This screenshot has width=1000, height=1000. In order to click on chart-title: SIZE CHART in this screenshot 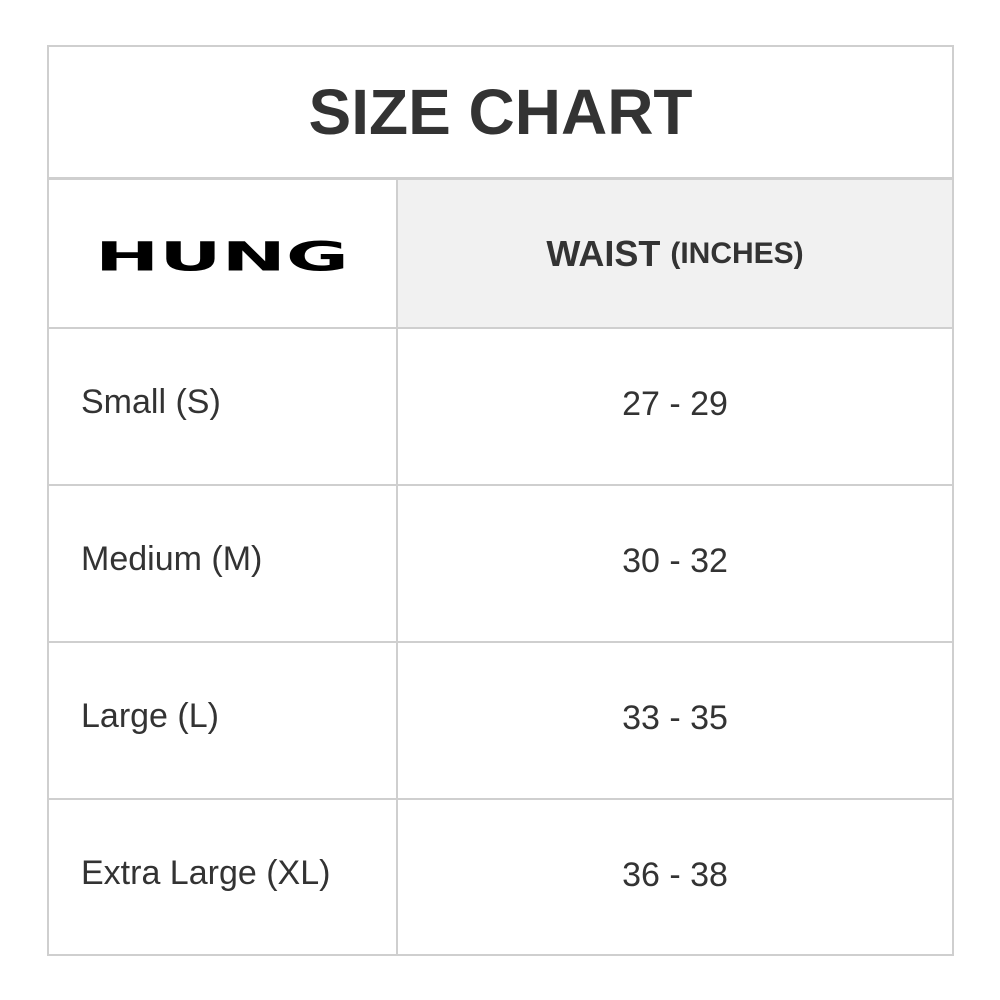, I will do `click(500, 113)`.